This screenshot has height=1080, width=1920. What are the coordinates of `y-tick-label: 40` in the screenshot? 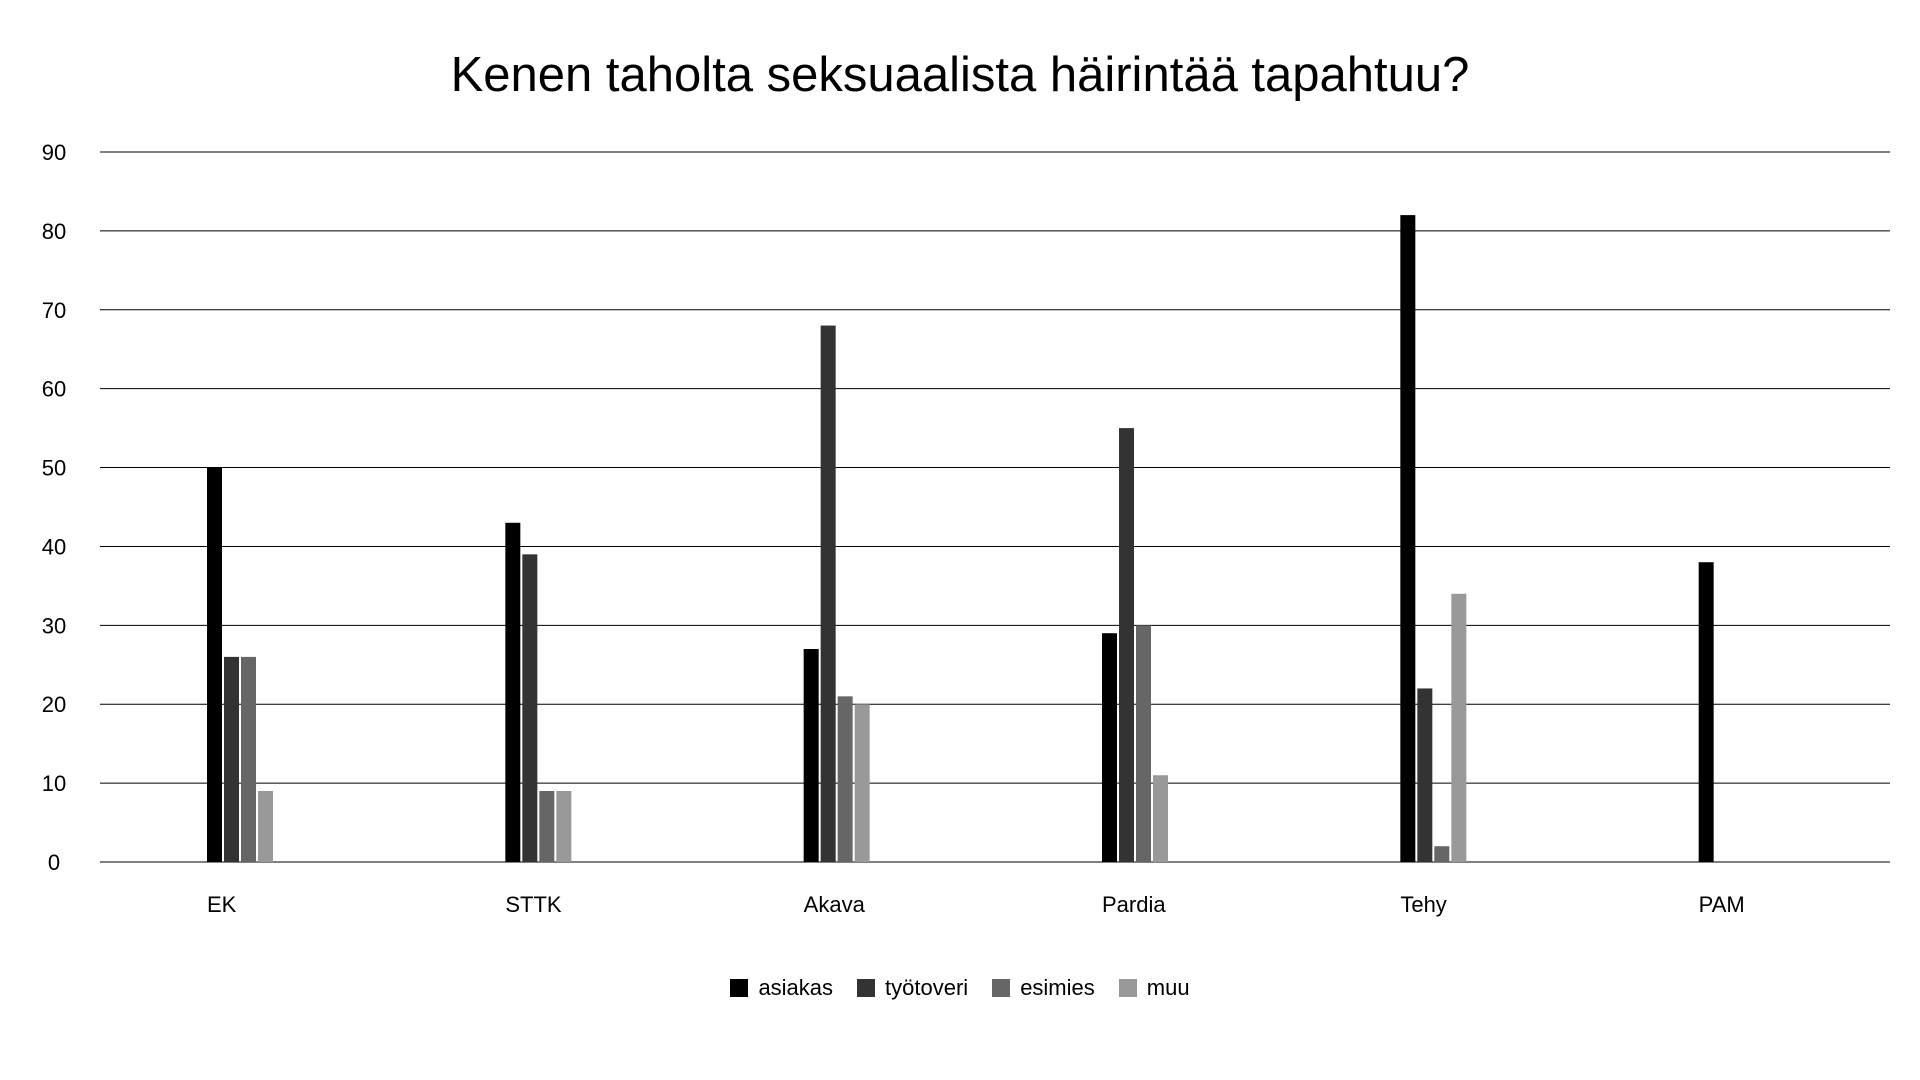 It's located at (54, 546).